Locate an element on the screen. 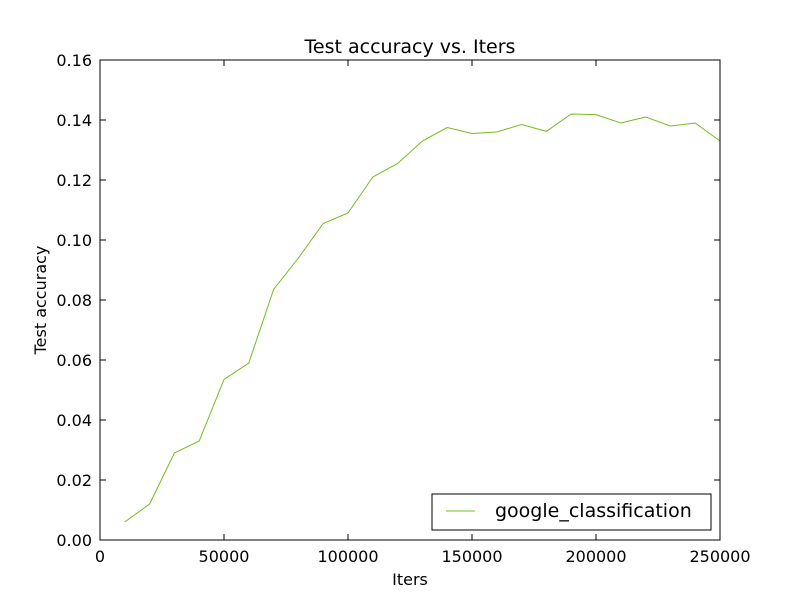 Image resolution: width=800 pixels, height=600 pixels. y-tick-label: 0.16 is located at coordinates (74, 60).